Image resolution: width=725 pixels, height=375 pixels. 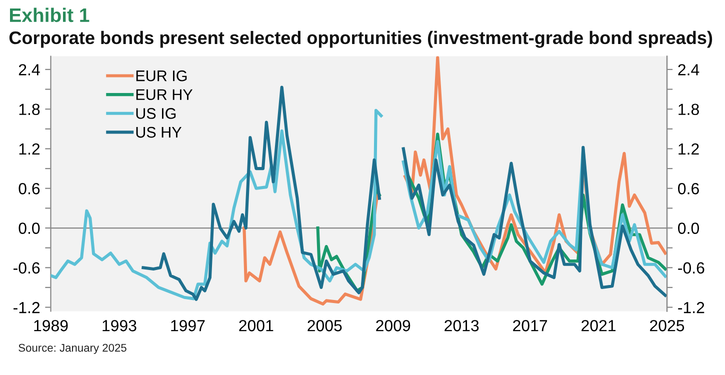 What do you see at coordinates (691, 268) in the screenshot?
I see `y2-tick-label: -0.6` at bounding box center [691, 268].